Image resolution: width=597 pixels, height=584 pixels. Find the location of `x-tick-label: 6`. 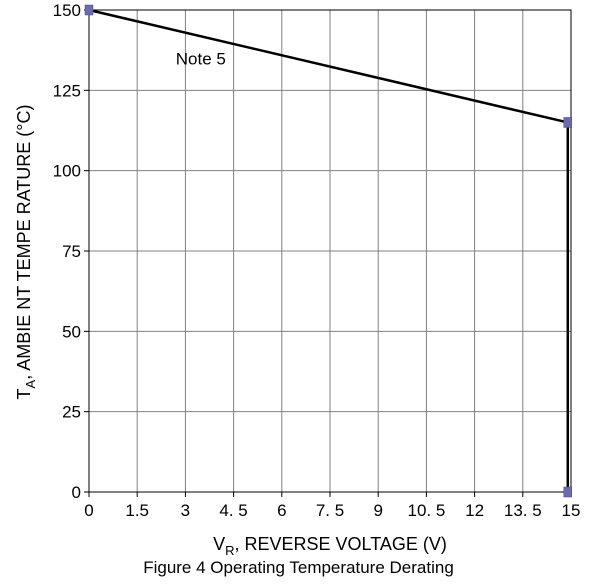

x-tick-label: 6 is located at coordinates (281, 510).